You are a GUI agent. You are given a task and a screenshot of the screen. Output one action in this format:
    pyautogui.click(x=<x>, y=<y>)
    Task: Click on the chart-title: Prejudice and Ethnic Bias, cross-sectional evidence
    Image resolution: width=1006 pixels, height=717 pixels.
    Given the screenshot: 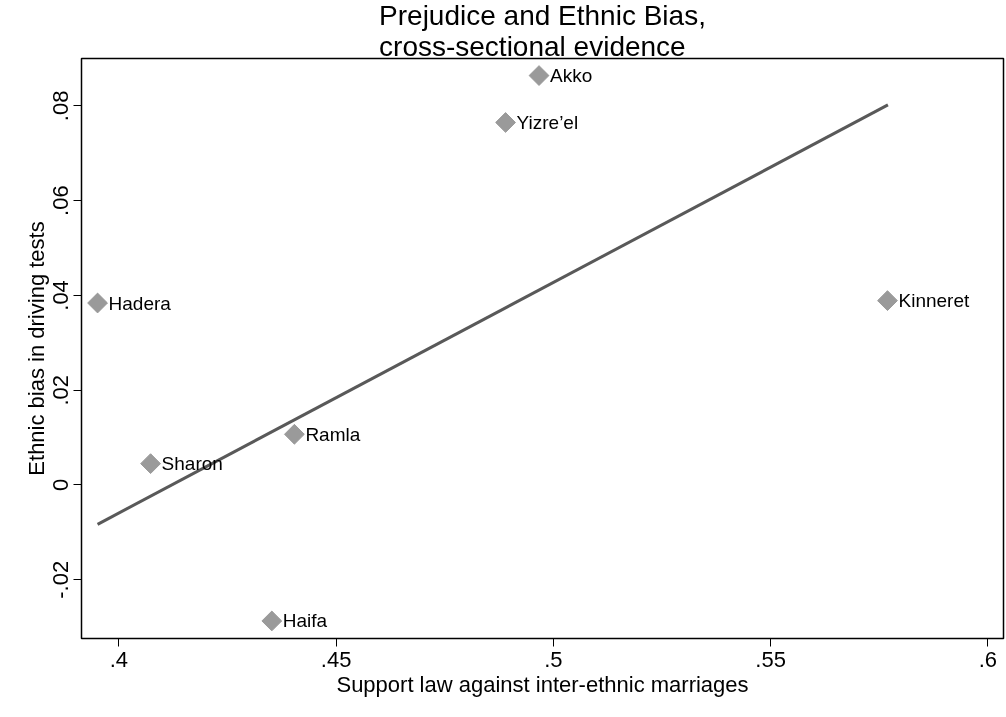 What is the action you would take?
    pyautogui.click(x=542, y=31)
    